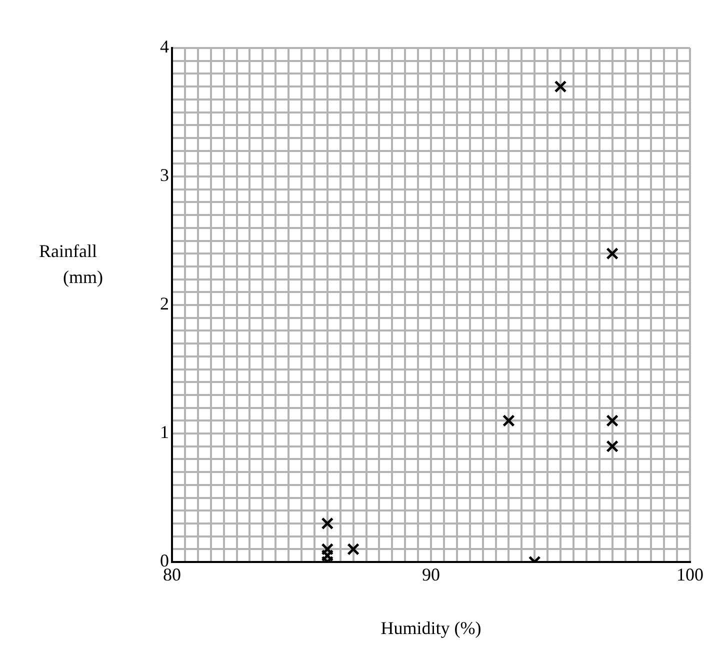 Image resolution: width=710 pixels, height=652 pixels. What do you see at coordinates (164, 304) in the screenshot?
I see `y-tick-label: 2` at bounding box center [164, 304].